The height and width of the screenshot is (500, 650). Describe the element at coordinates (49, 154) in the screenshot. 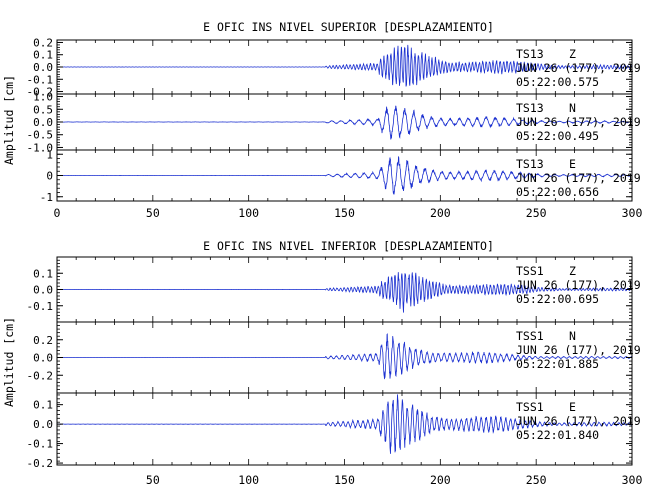

I see `y-tick-label: 1` at that location.